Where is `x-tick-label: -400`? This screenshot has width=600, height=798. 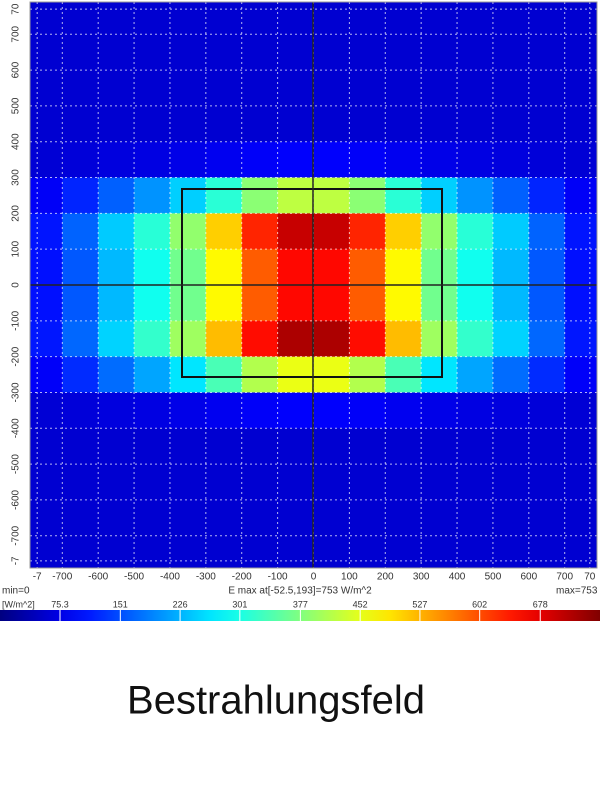 x-tick-label: -400 is located at coordinates (170, 577).